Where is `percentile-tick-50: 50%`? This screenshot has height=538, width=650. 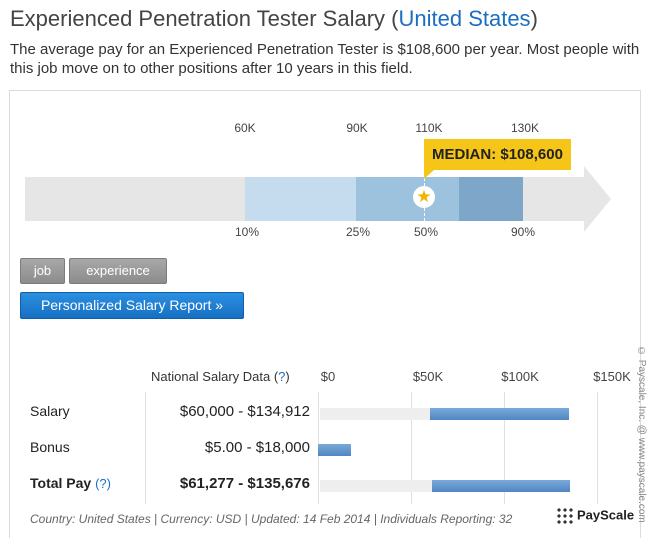 percentile-tick-50: 50% is located at coordinates (426, 232).